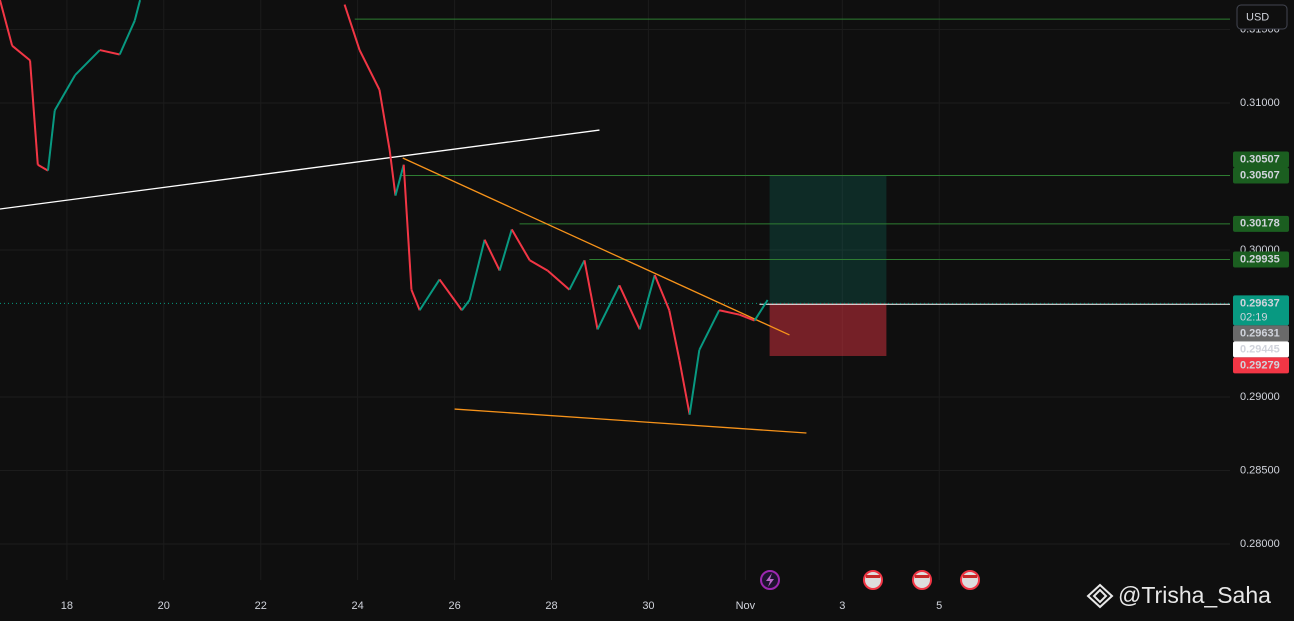 Image resolution: width=1294 pixels, height=621 pixels. Describe the element at coordinates (1100, 596) in the screenshot. I see `watermark-logo` at that location.